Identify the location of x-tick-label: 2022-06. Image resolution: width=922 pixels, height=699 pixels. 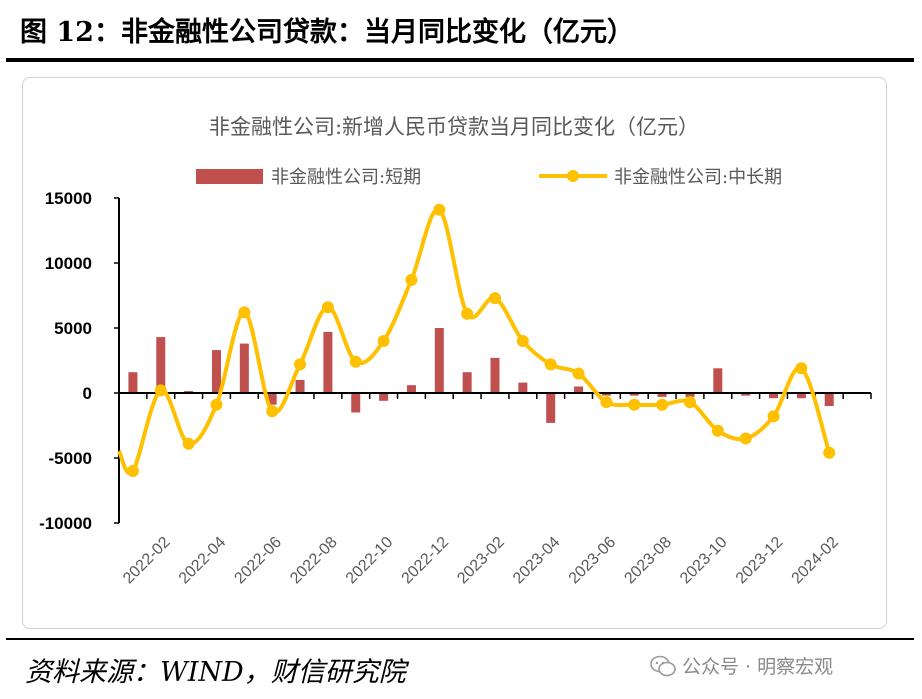
(258, 561).